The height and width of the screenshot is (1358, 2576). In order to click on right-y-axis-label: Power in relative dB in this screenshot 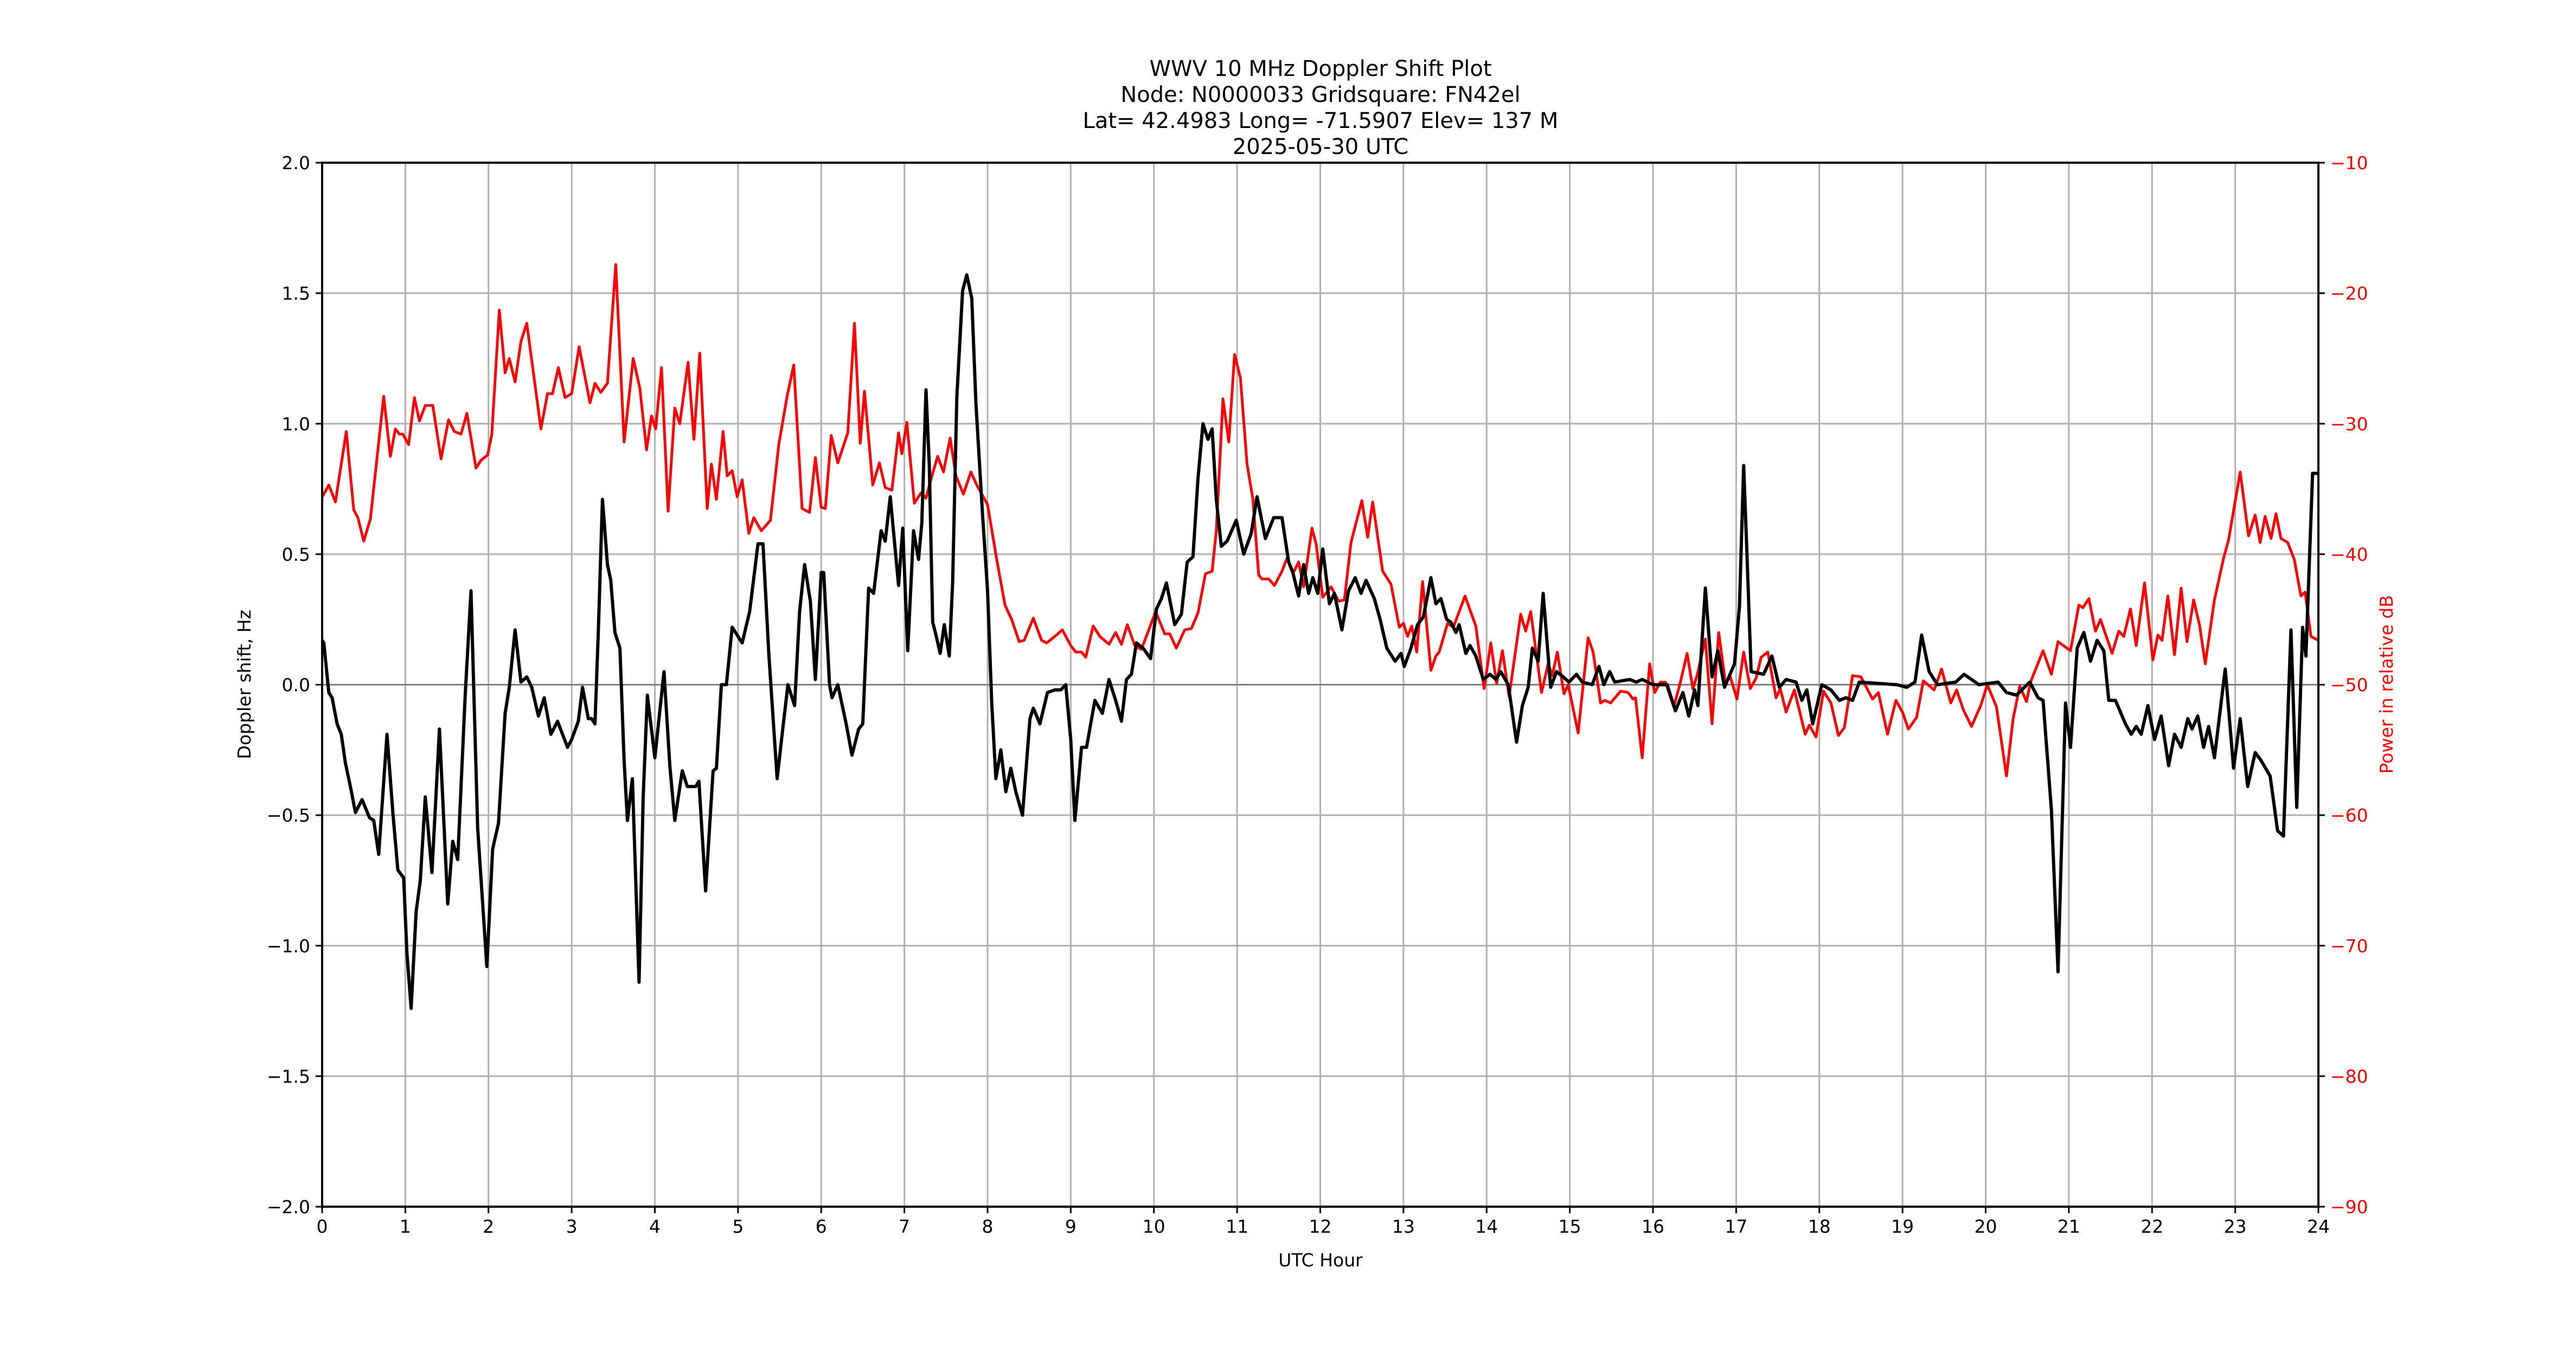, I will do `click(2386, 684)`.